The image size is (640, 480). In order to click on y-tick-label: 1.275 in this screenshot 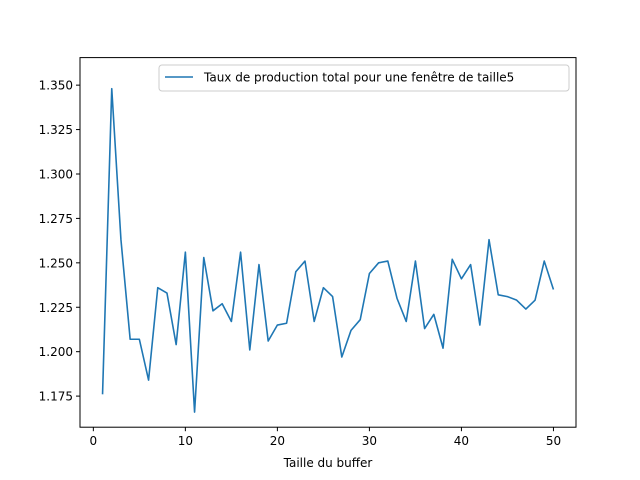, I will do `click(56, 219)`.